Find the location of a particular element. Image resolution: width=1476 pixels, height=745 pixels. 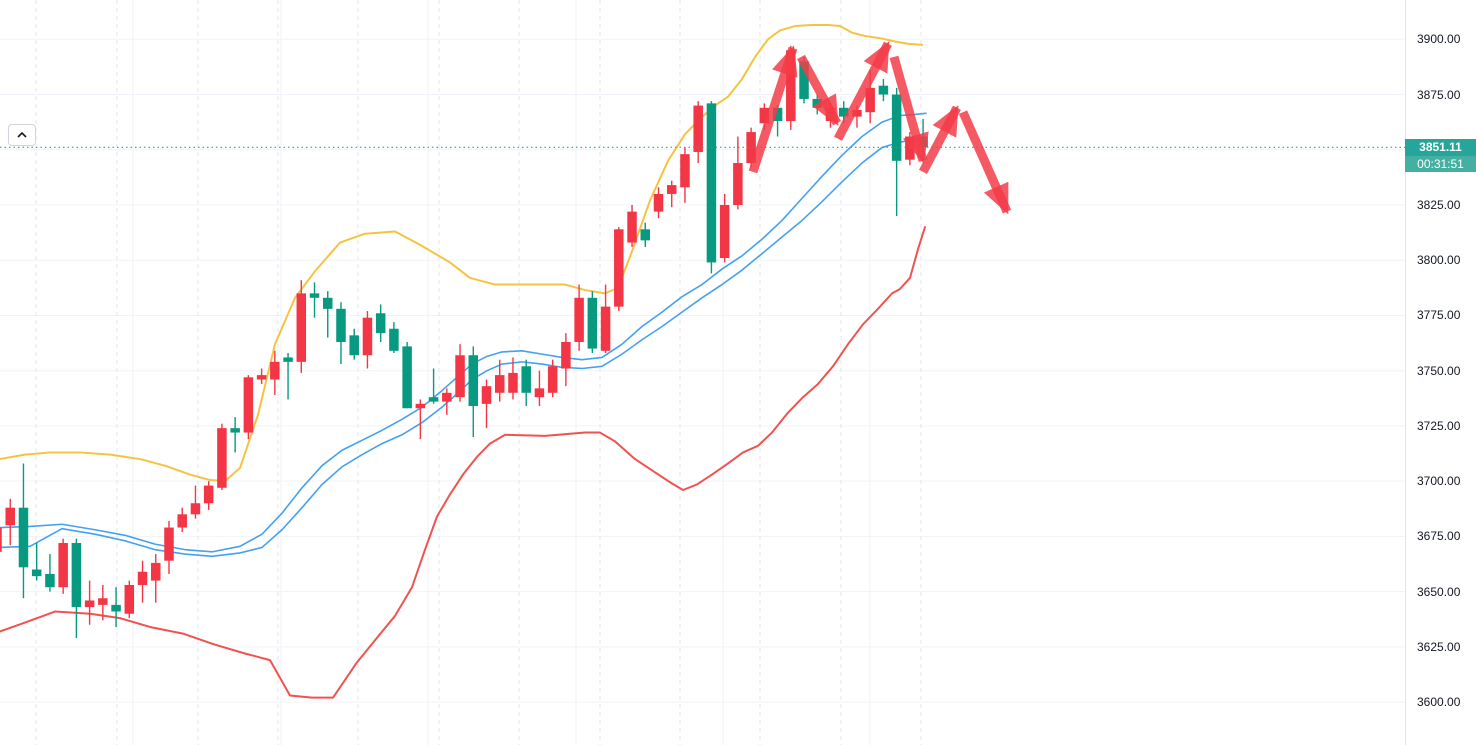

price-axis-label: 3725.00 is located at coordinates (1439, 425).